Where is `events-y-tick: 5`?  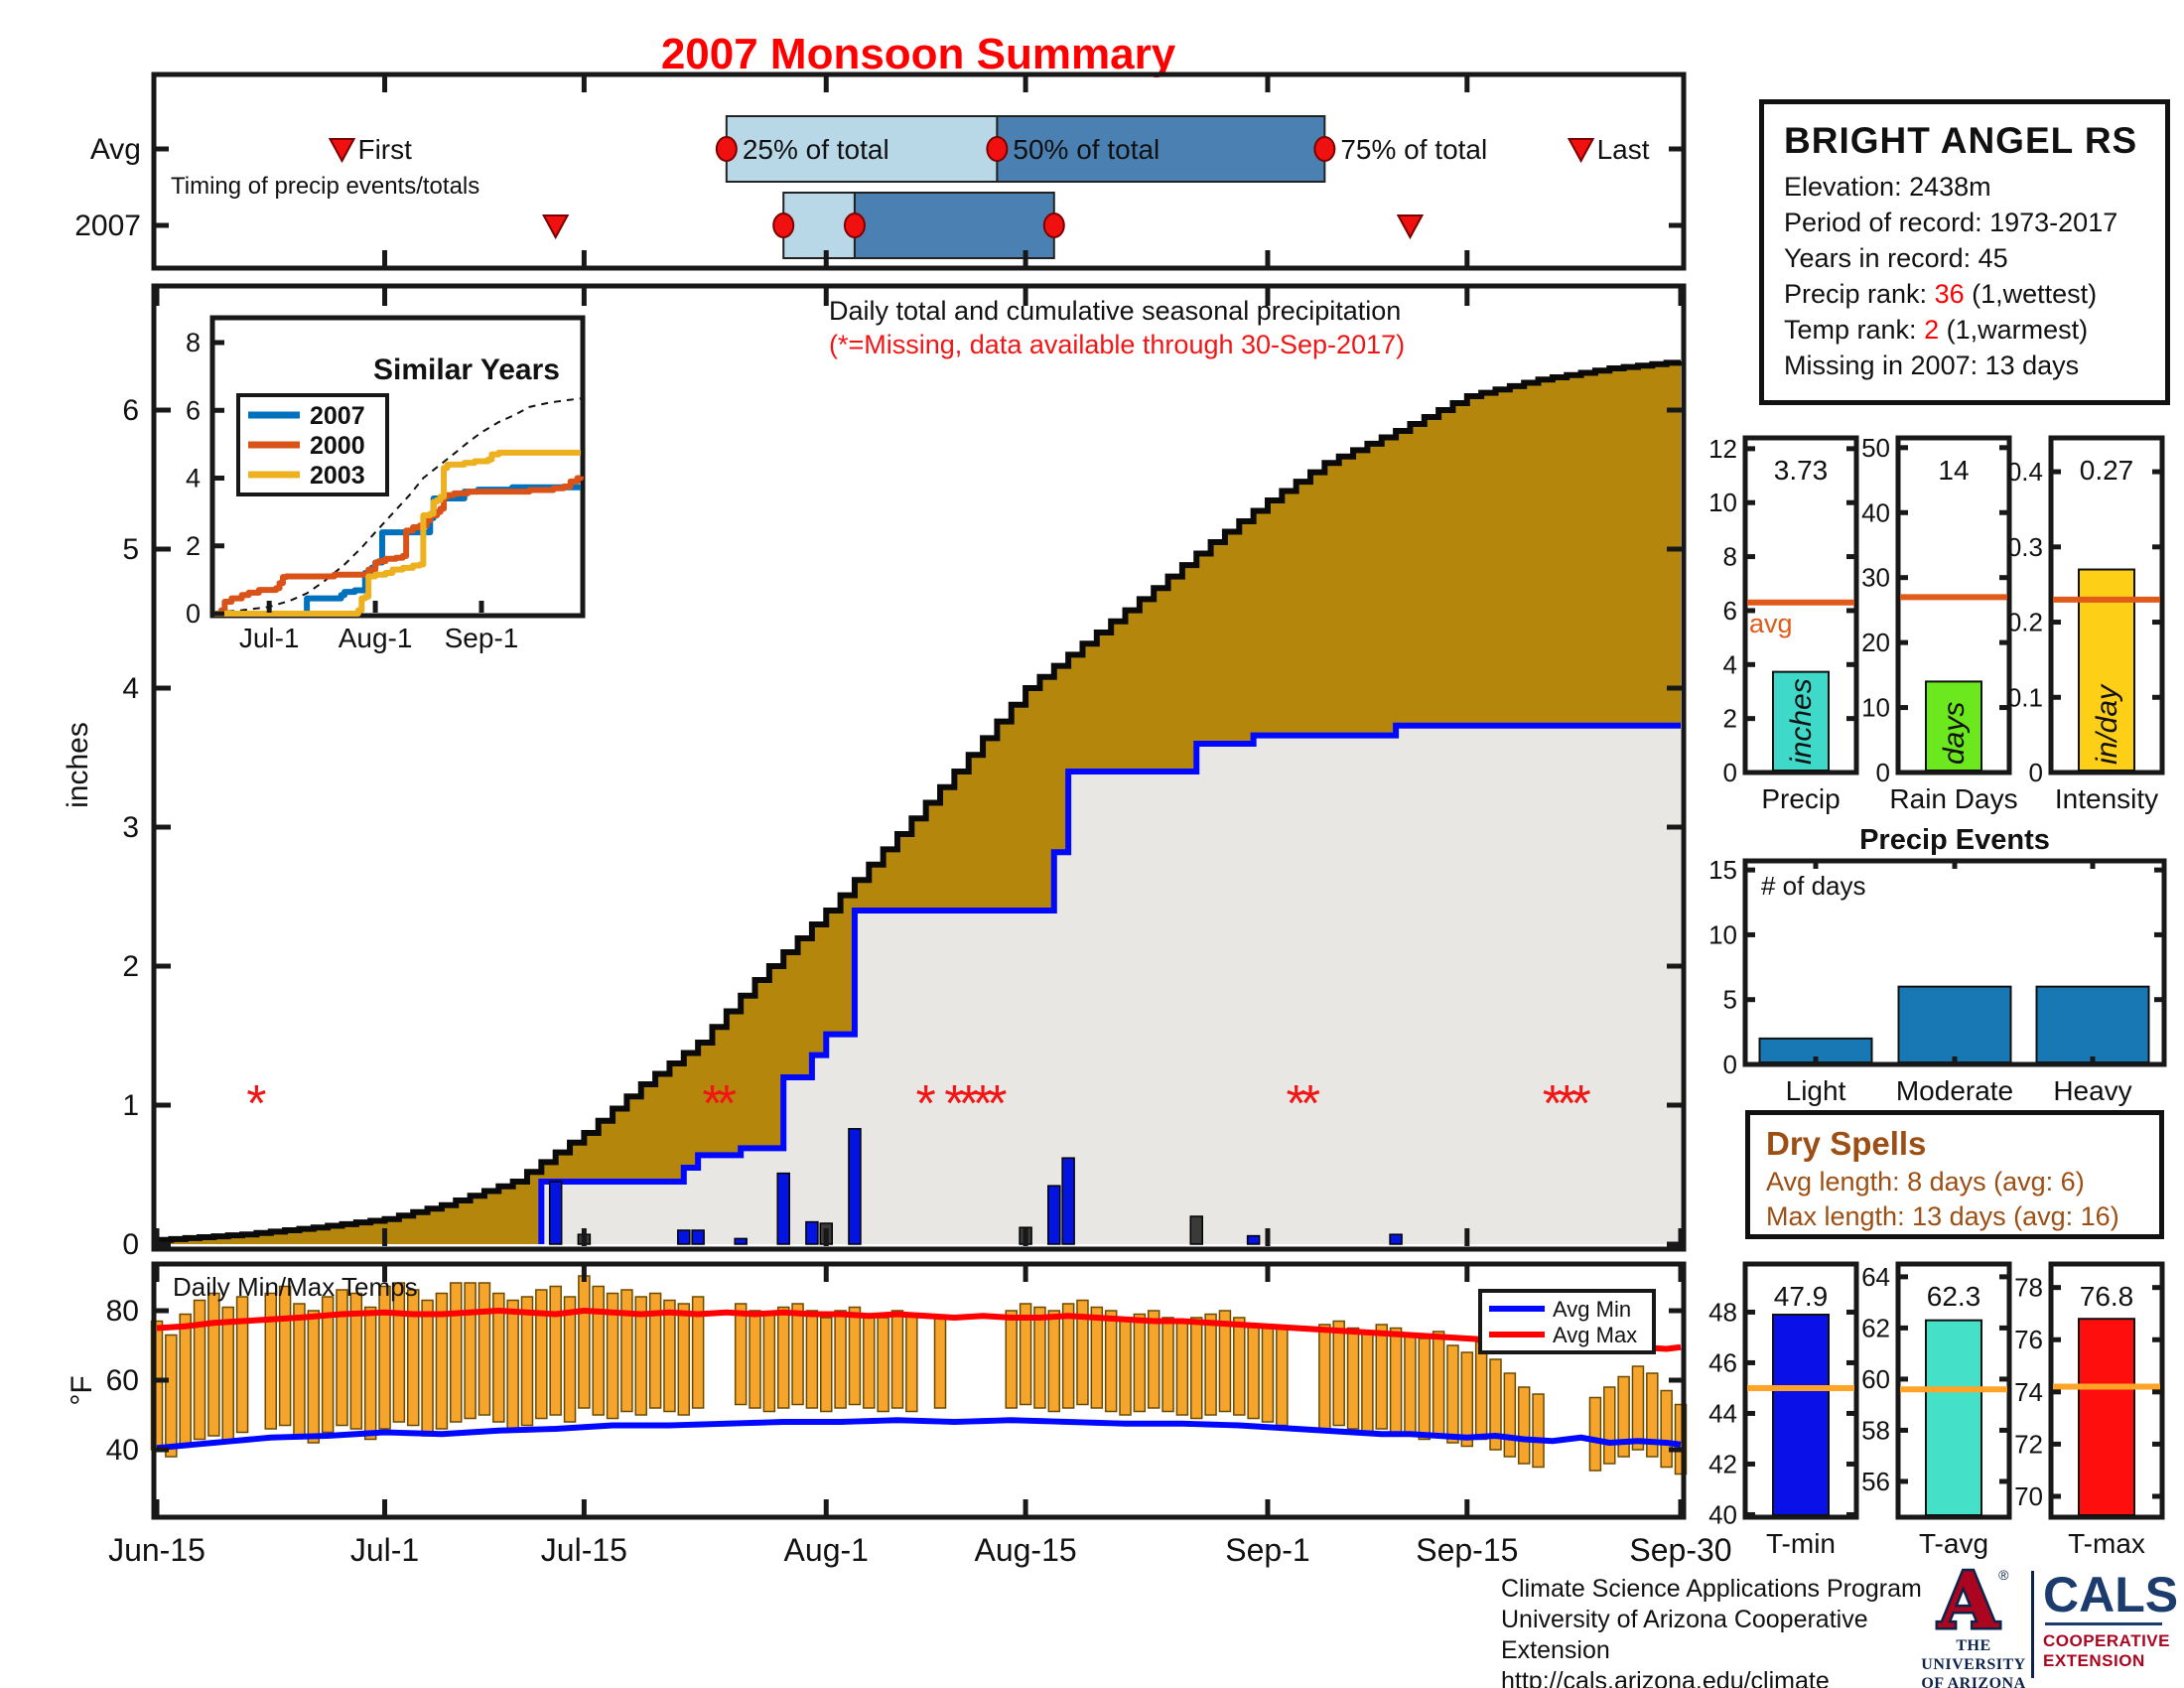
events-y-tick: 5 is located at coordinates (1730, 1000).